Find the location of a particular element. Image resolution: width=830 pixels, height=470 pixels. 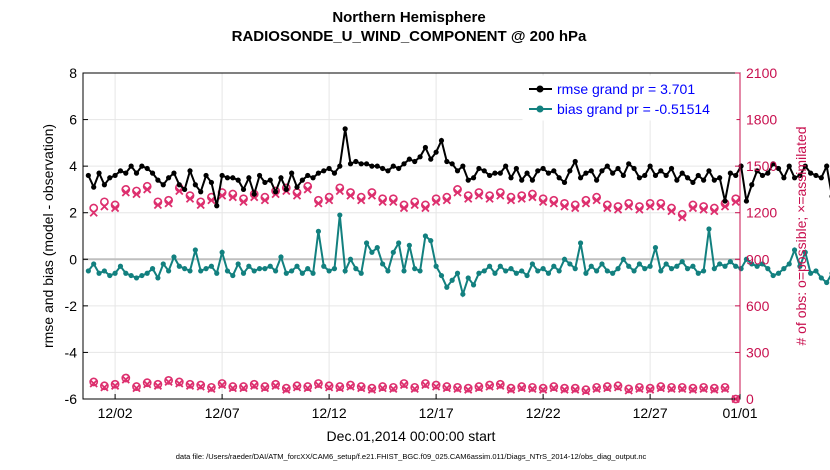

x-tick-label: 12/27 is located at coordinates (650, 413).